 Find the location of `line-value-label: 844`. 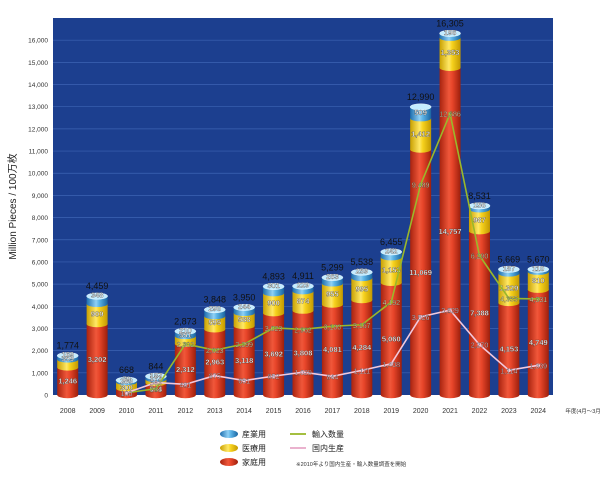

line-value-label: 844 is located at coordinates (333, 377).